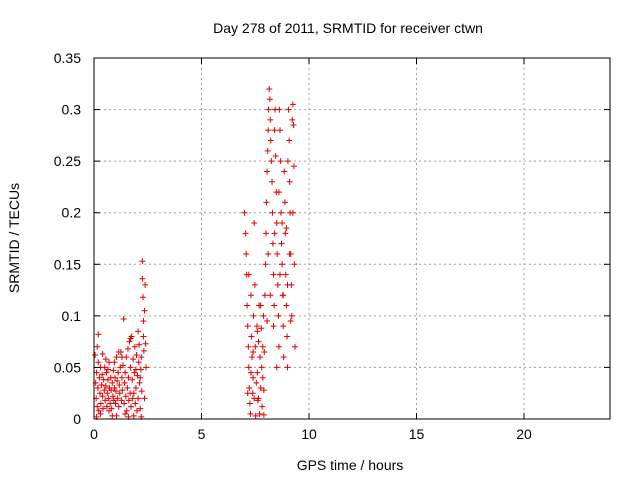  Describe the element at coordinates (417, 434) in the screenshot. I see `x-tick-label: 15` at that location.